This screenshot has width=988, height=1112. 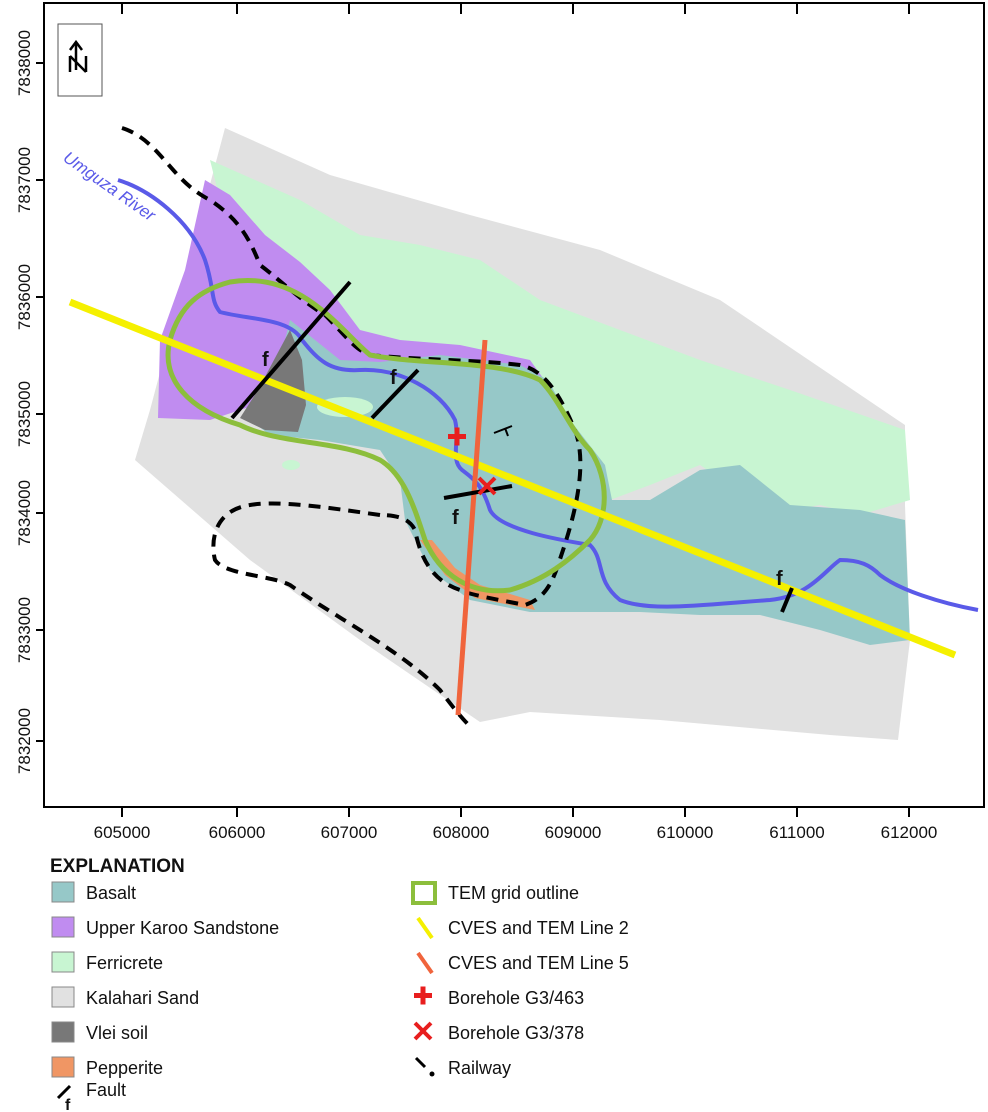 I want to click on legend-swatch-sandstone, so click(x=63, y=927).